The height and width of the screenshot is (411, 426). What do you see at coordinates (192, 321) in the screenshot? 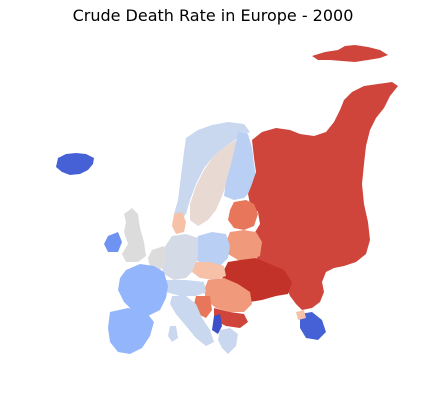
I see `region-italy` at bounding box center [192, 321].